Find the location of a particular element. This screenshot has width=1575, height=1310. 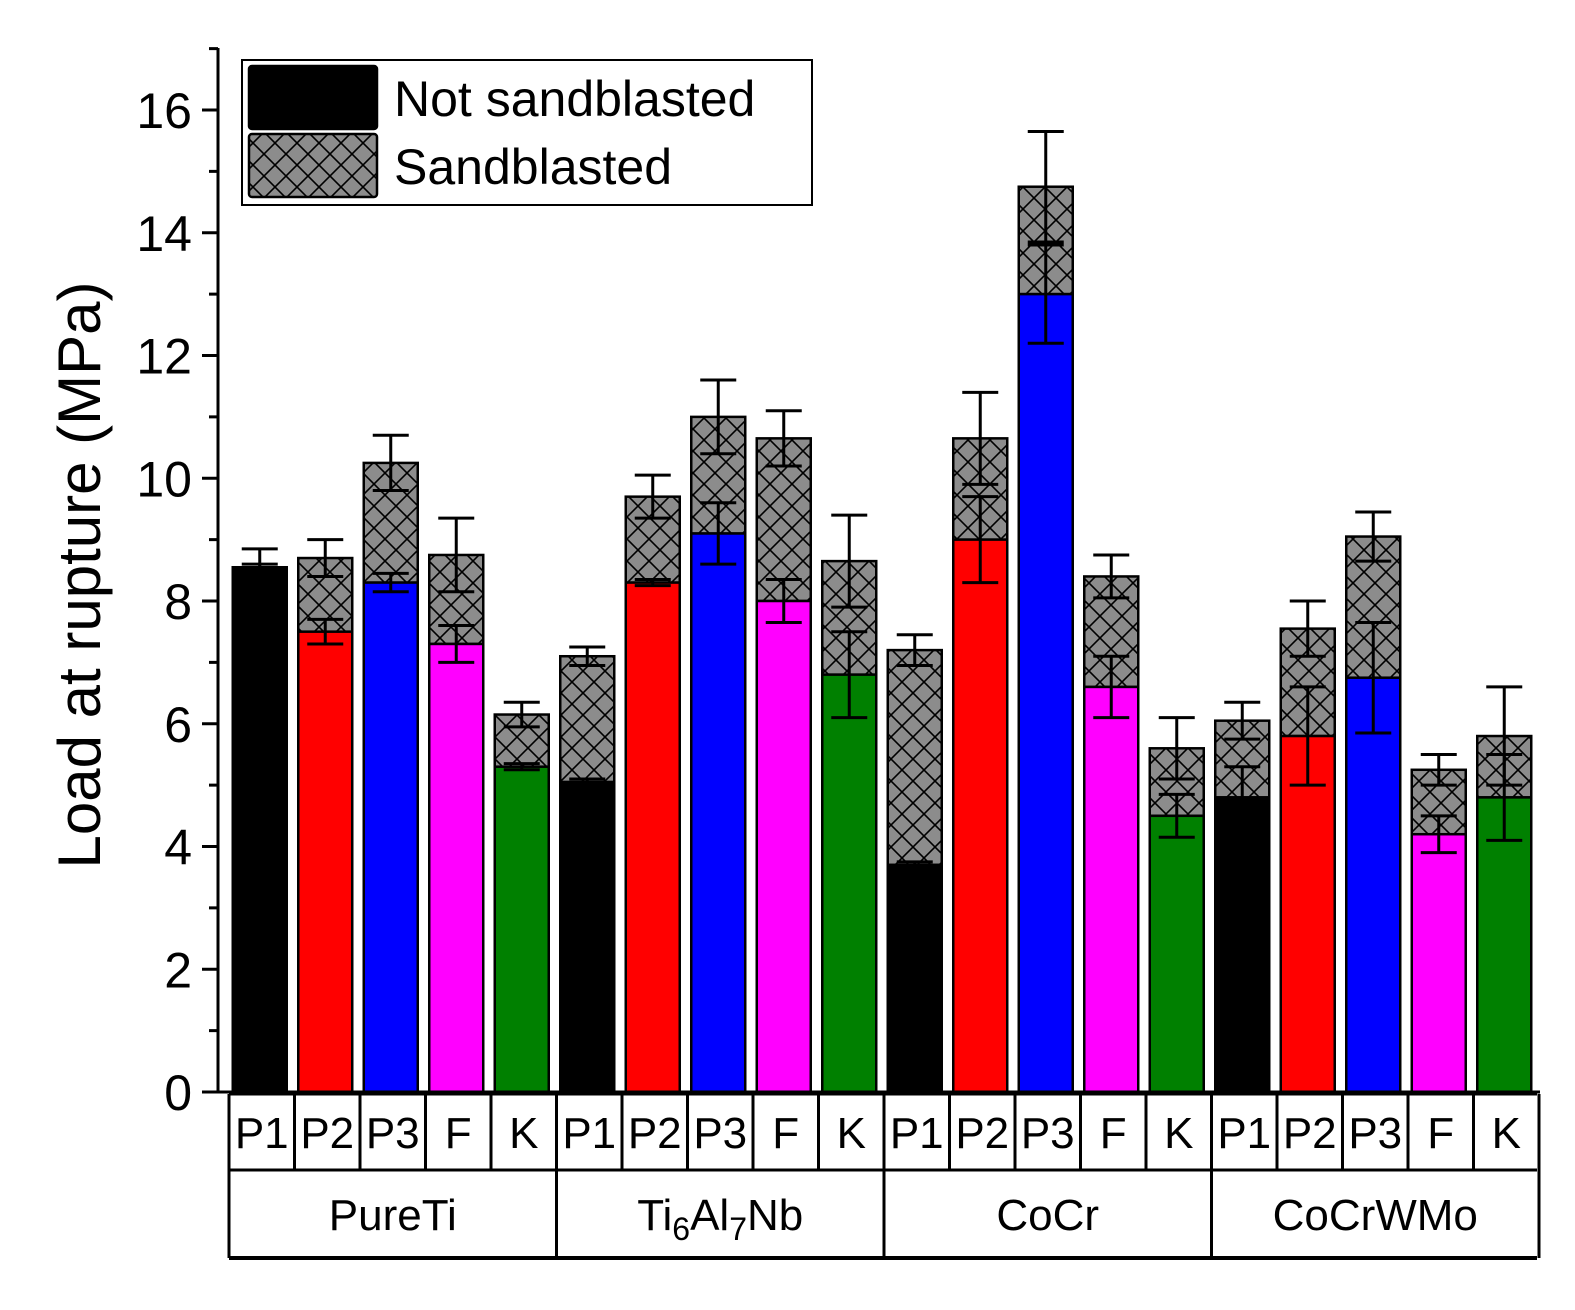

error-bar-not-sandblasted-CoCr-P3 is located at coordinates (1045, 294).